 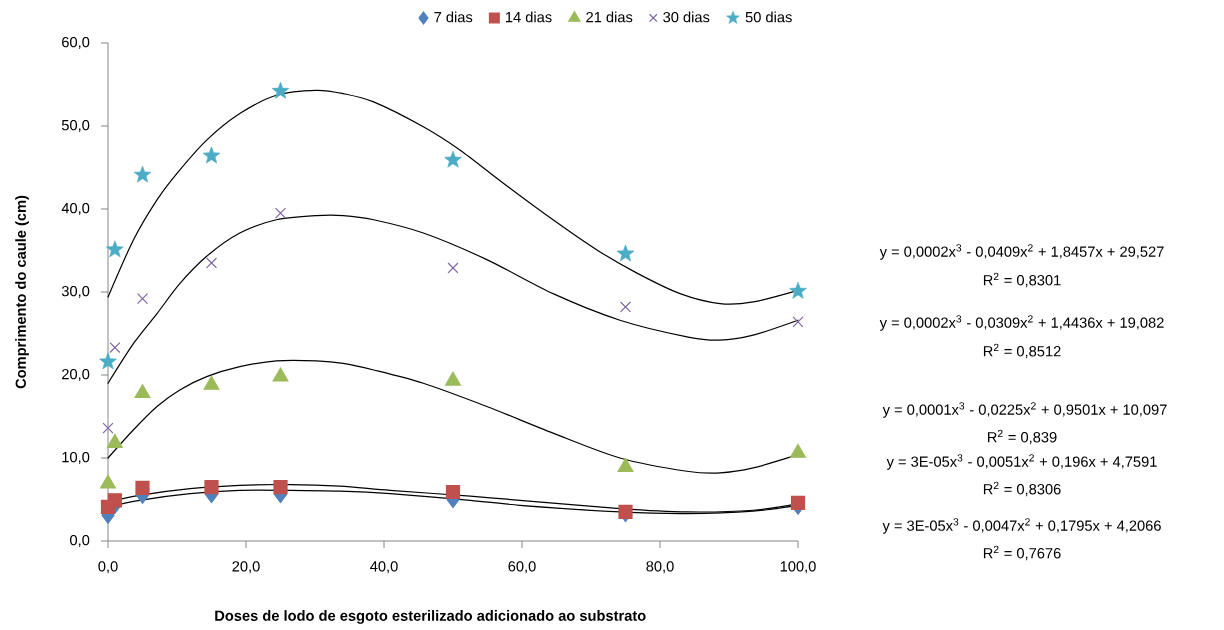 I want to click on legend-label: 14 dias, so click(x=528, y=17).